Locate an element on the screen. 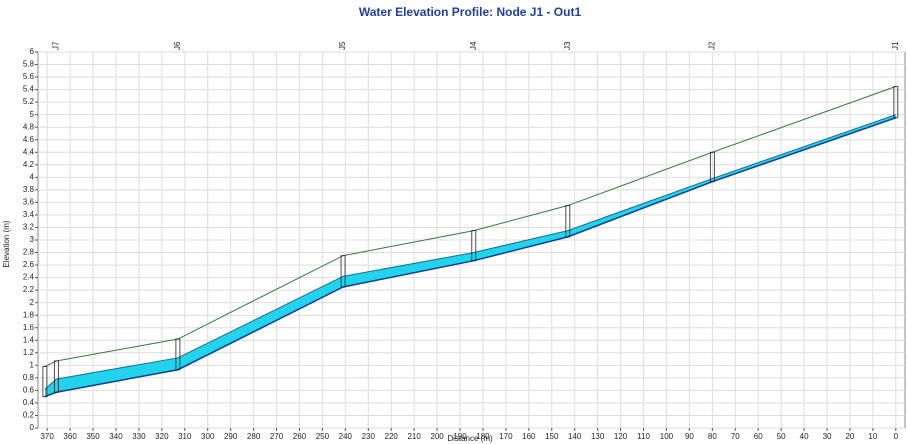 The width and height of the screenshot is (907, 444). x-tick-label: 150 is located at coordinates (552, 436).